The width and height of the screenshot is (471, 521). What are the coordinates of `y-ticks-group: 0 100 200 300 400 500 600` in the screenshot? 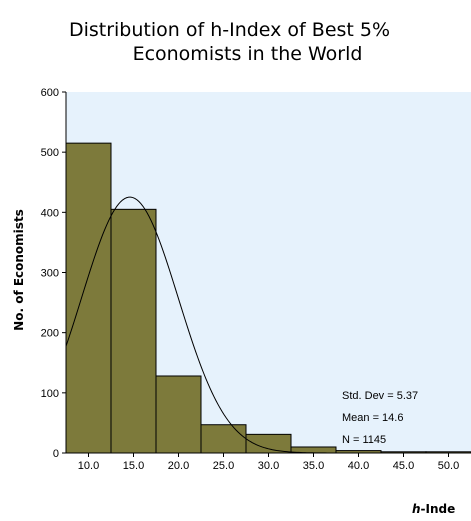 It's located at (53, 273).